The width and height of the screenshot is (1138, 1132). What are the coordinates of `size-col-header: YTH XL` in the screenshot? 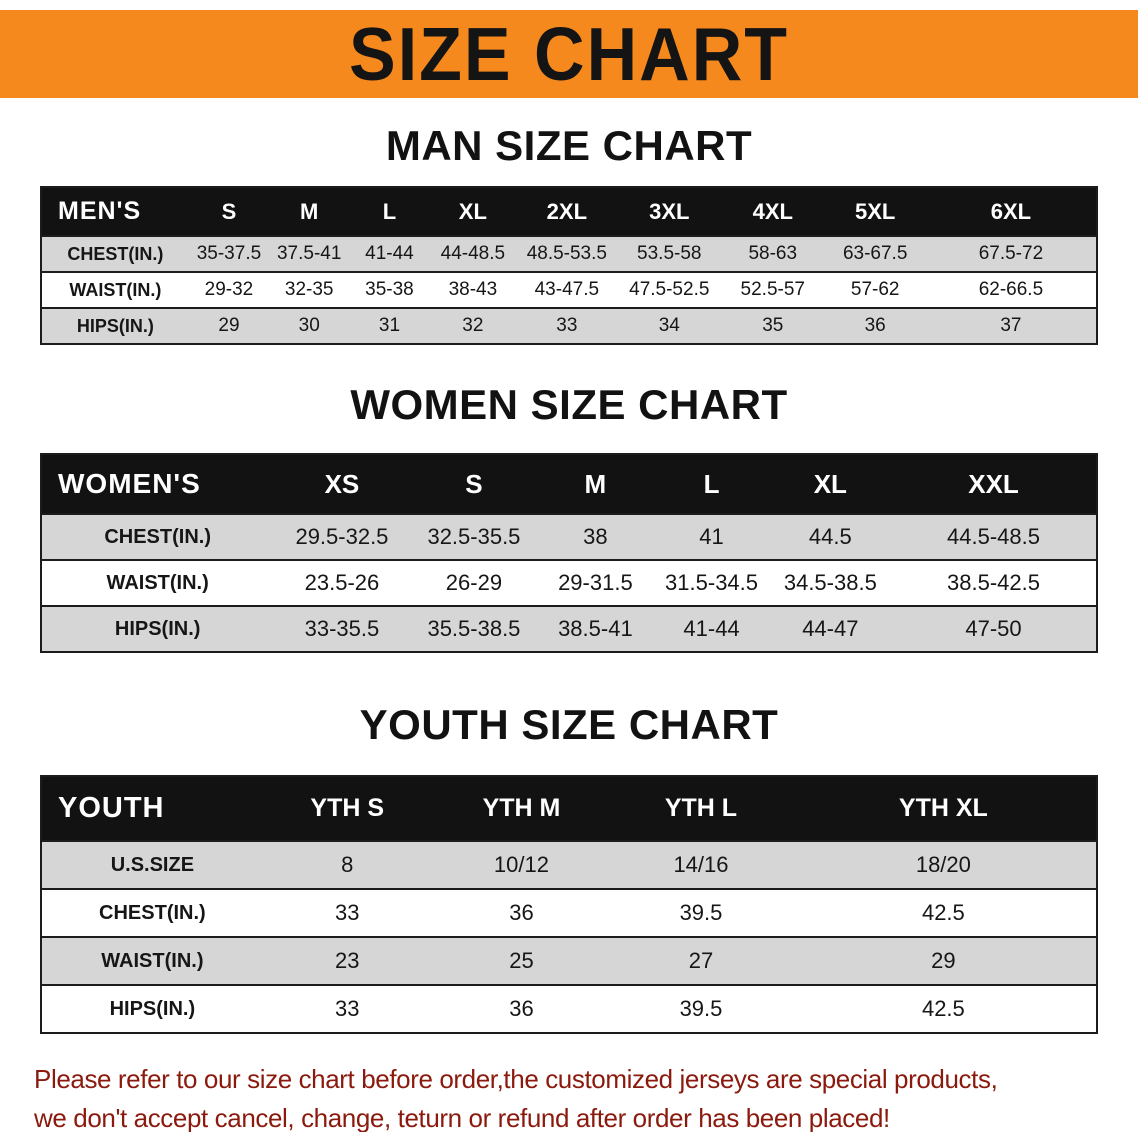 It's located at (943, 808).